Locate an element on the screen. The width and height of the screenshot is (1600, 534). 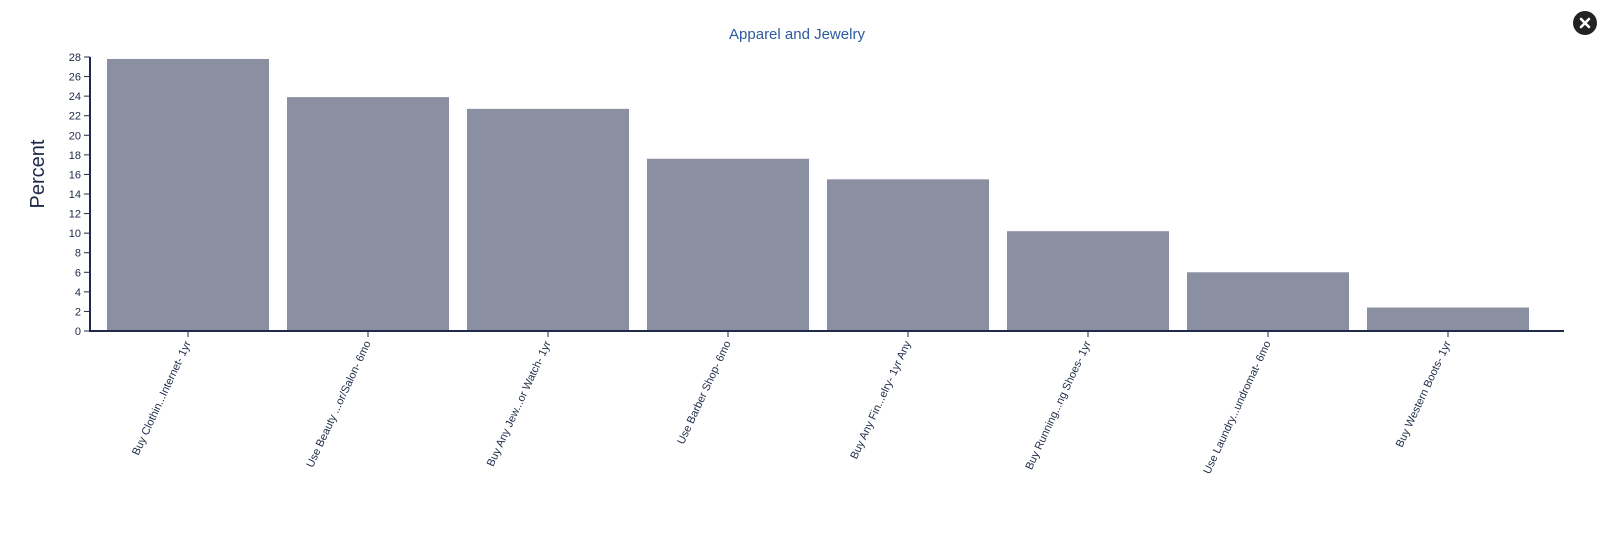
close-icon is located at coordinates (1585, 23).